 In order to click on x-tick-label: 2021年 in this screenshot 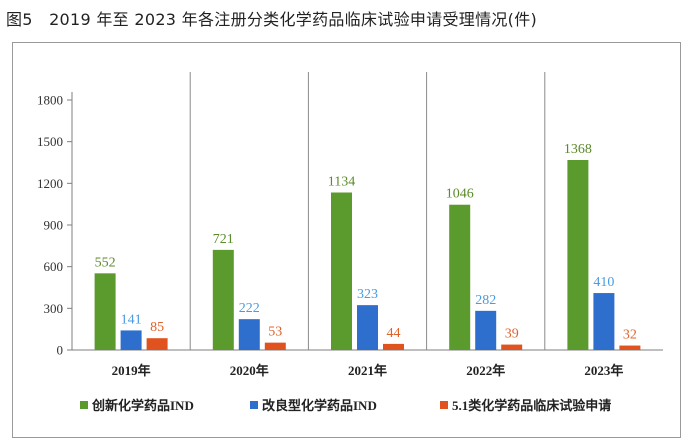, I will do `click(367, 370)`.